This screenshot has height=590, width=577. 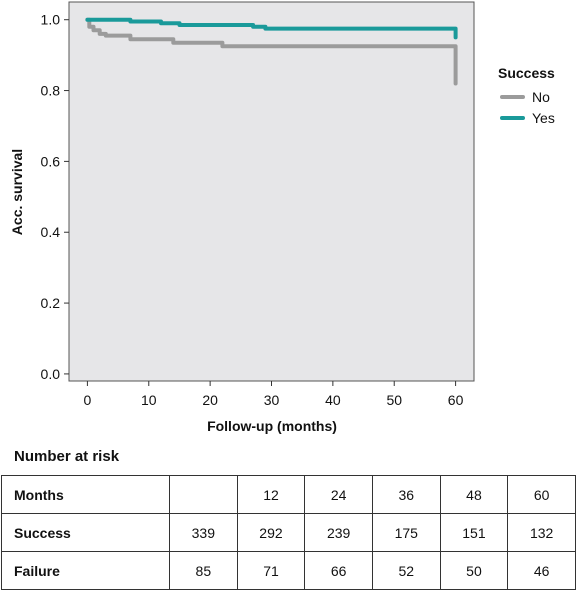 I want to click on y-axis-label: Acc. survival, so click(x=17, y=192).